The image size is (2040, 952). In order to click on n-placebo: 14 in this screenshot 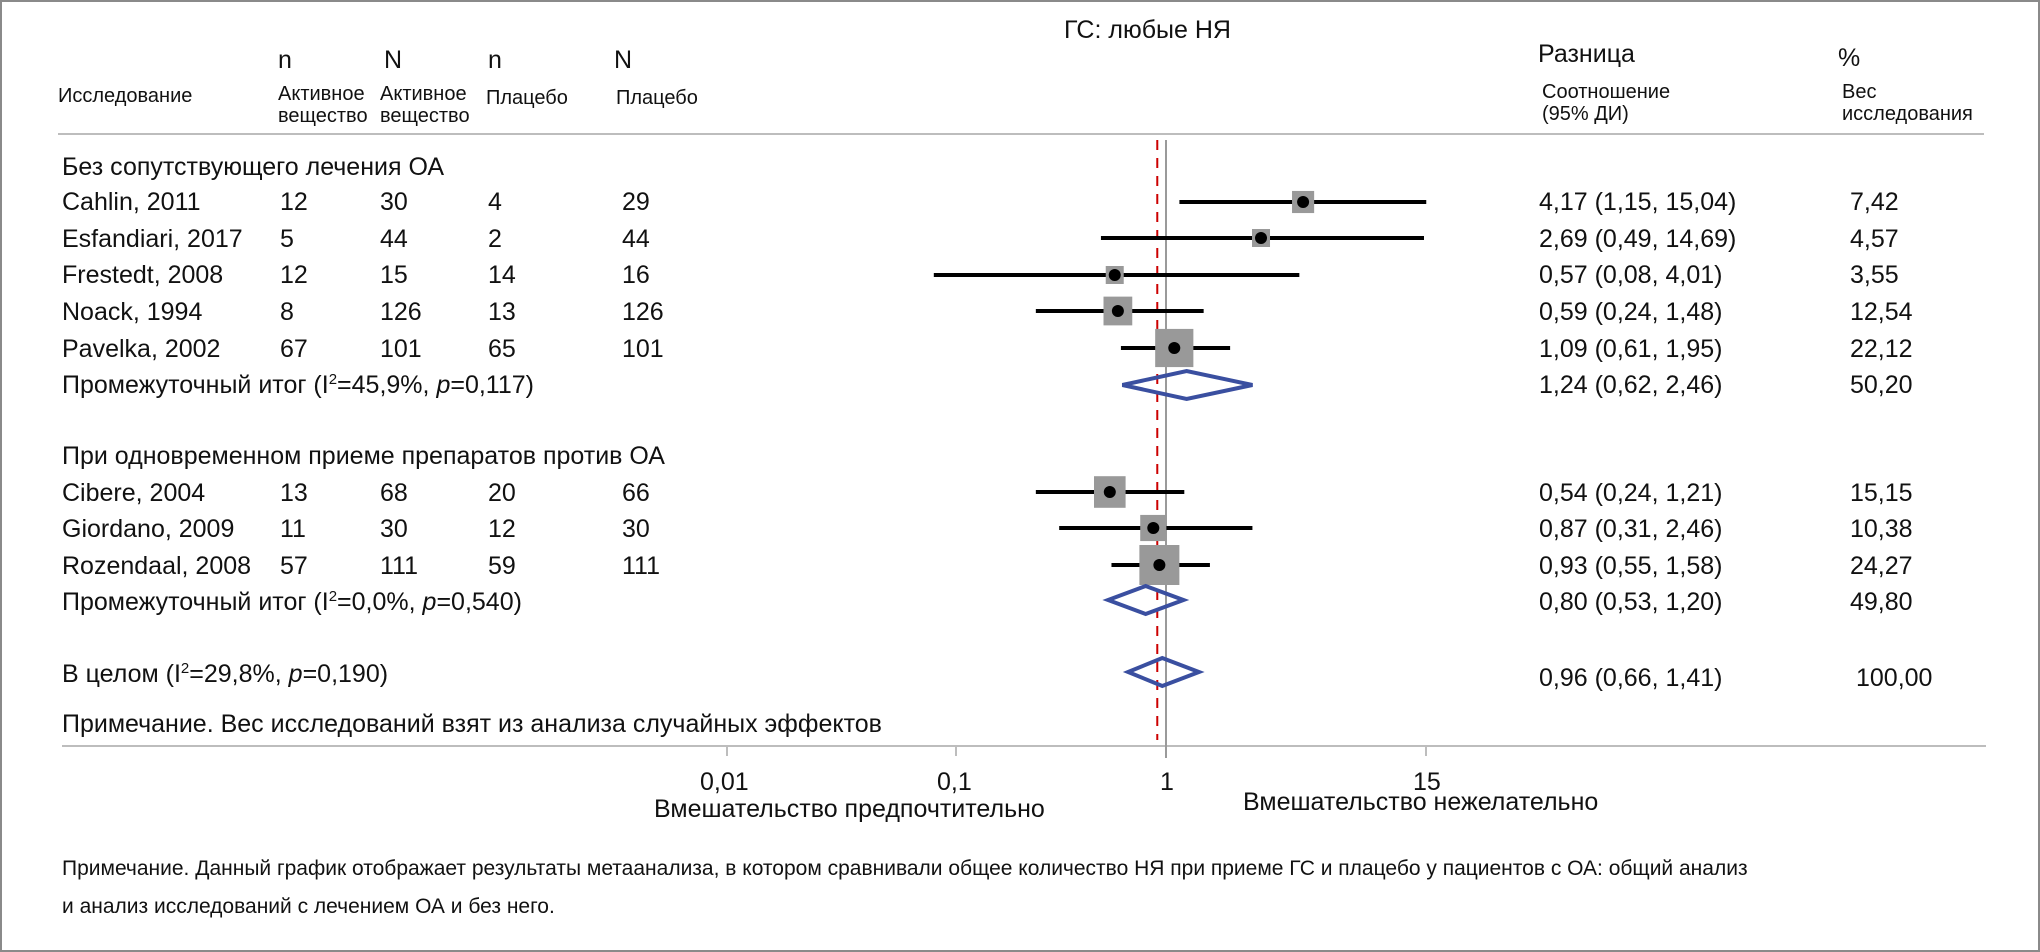, I will do `click(502, 275)`.